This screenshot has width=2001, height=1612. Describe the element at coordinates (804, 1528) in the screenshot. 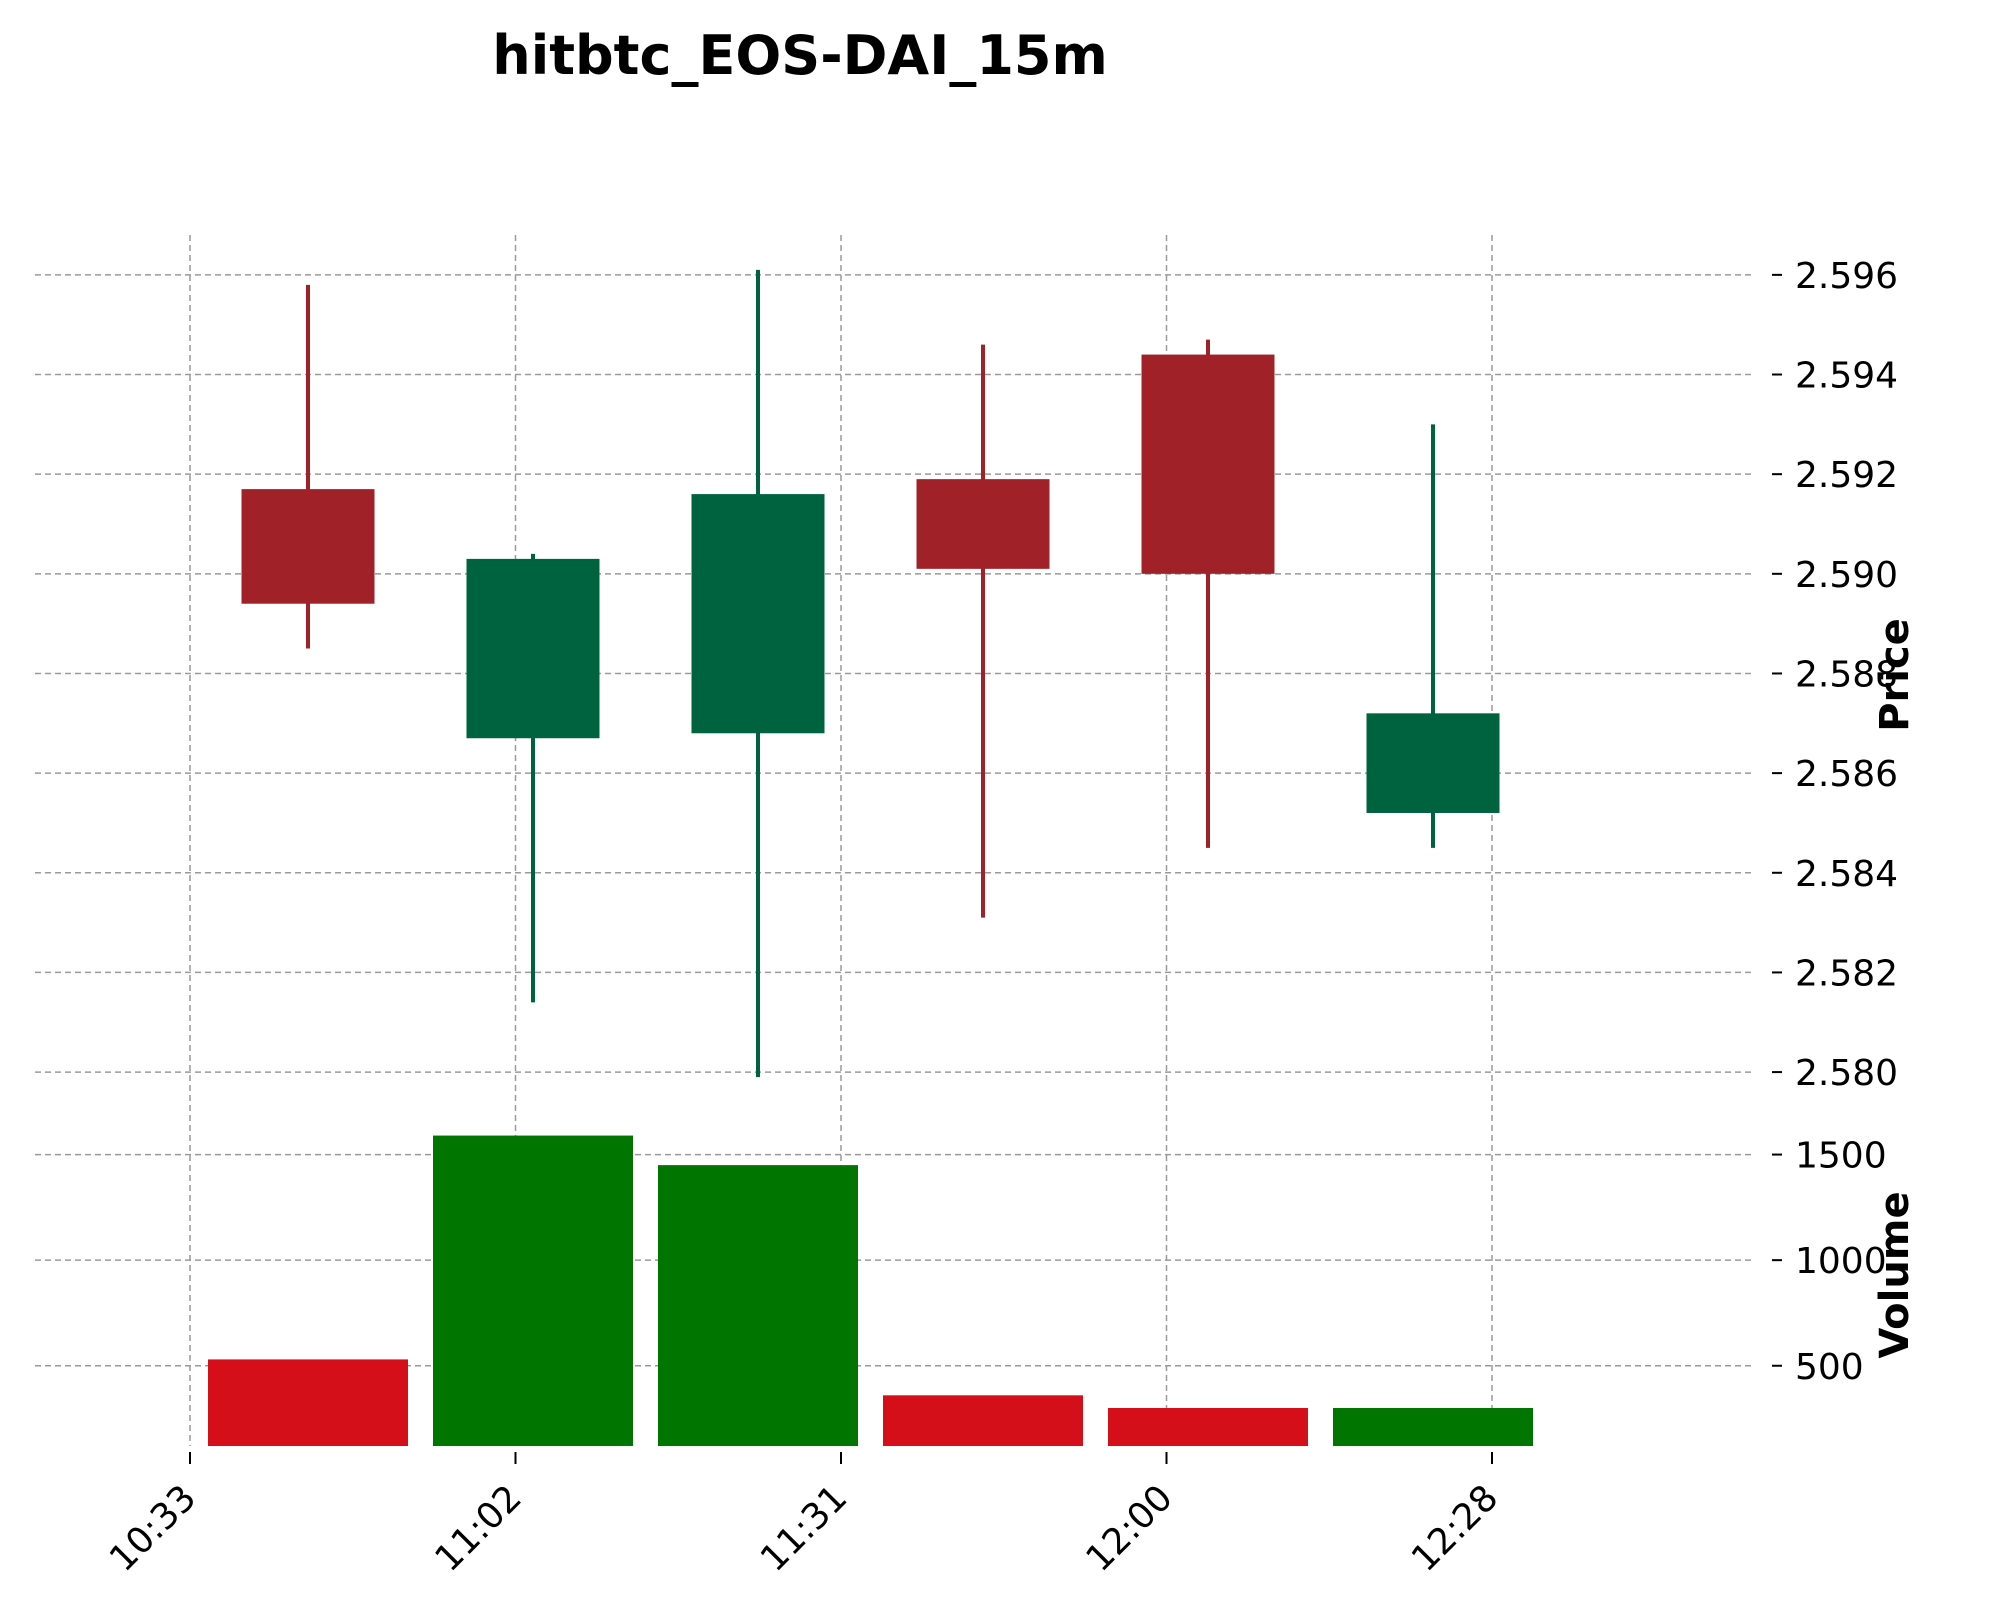

I see `x-tick-label: 11:31` at that location.